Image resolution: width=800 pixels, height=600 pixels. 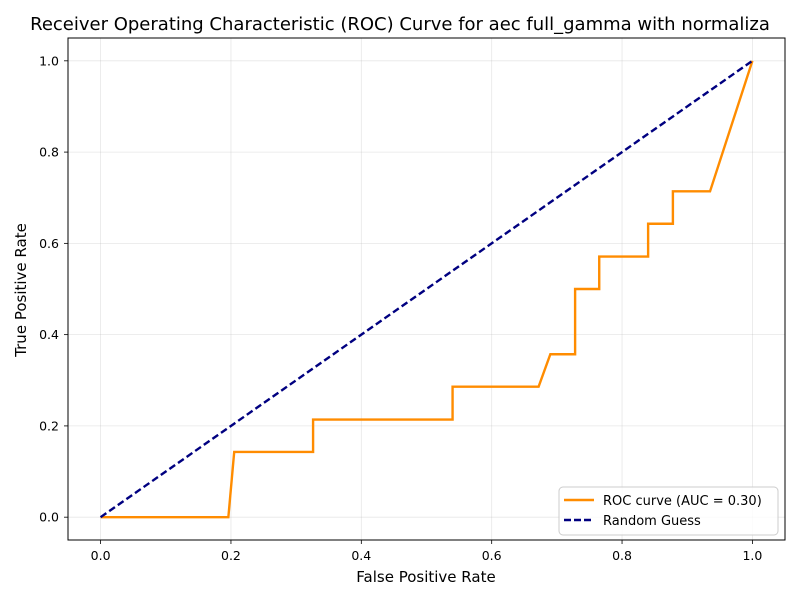 I want to click on x-tick-label: 1.0, so click(x=752, y=555).